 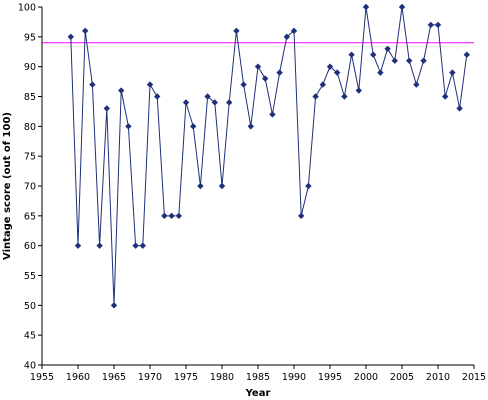 I want to click on x-tick-label: 1970, so click(x=150, y=377).